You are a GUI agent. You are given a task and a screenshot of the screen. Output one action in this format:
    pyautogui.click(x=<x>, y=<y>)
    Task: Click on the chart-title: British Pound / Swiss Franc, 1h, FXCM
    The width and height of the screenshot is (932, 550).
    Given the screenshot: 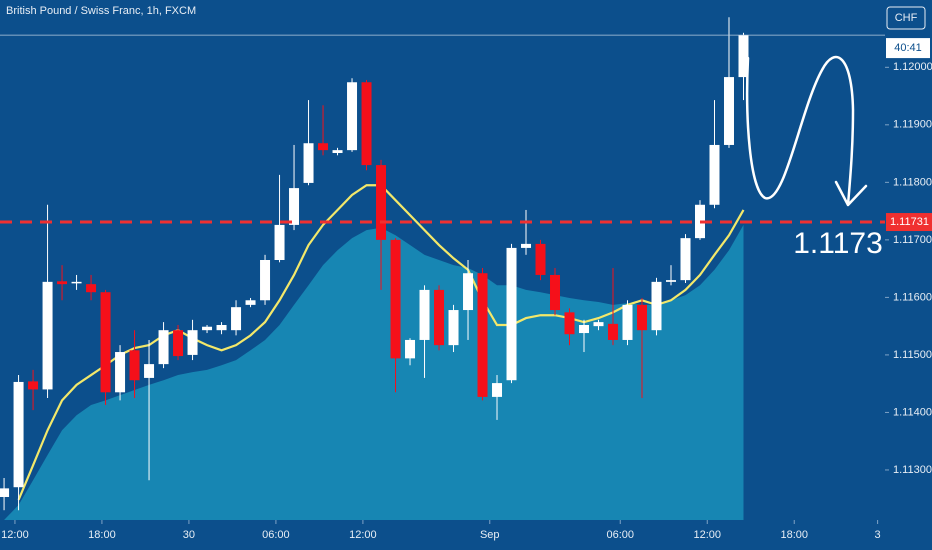 What is the action you would take?
    pyautogui.click(x=101, y=11)
    